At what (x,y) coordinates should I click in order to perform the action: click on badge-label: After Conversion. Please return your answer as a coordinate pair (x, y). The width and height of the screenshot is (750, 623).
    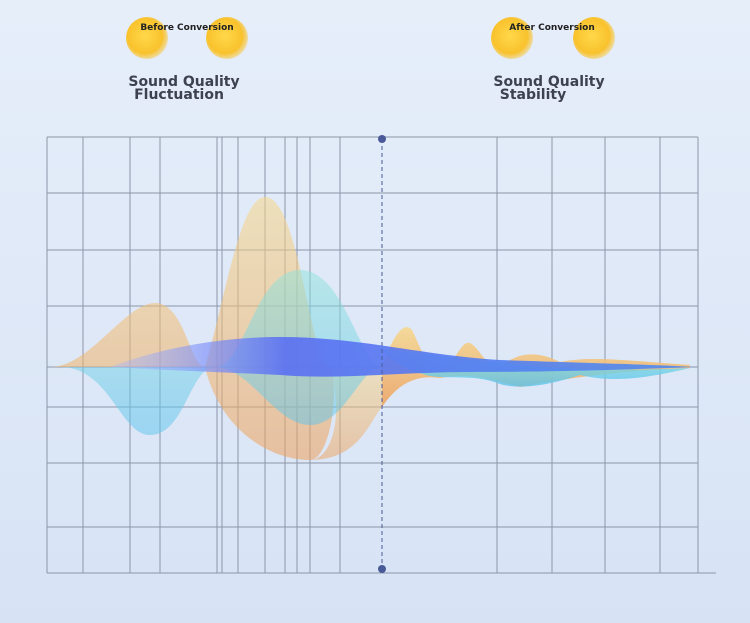
    Looking at the image, I should click on (552, 28).